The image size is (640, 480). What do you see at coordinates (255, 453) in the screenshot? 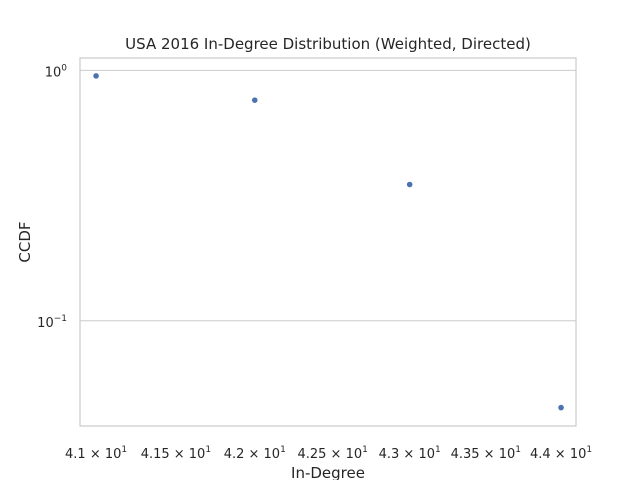
I see `x-tick-label: 4.2 × 101` at bounding box center [255, 453].